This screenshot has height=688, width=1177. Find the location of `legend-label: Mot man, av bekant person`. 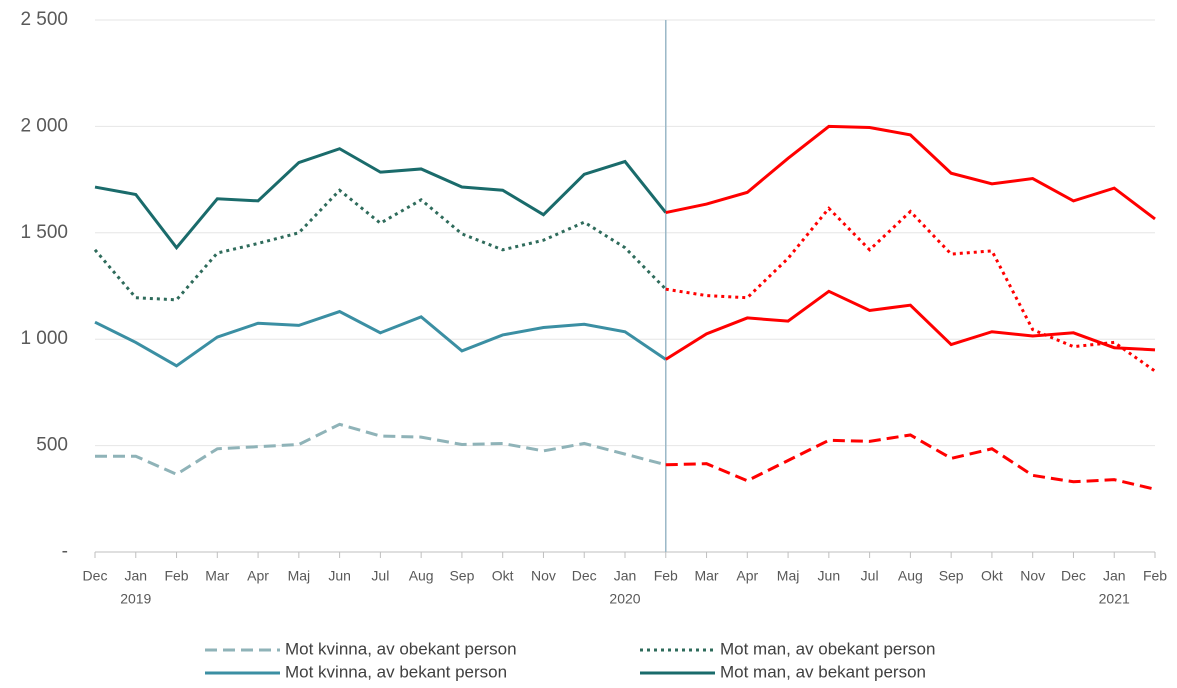

legend-label: Mot man, av bekant person is located at coordinates (823, 671).